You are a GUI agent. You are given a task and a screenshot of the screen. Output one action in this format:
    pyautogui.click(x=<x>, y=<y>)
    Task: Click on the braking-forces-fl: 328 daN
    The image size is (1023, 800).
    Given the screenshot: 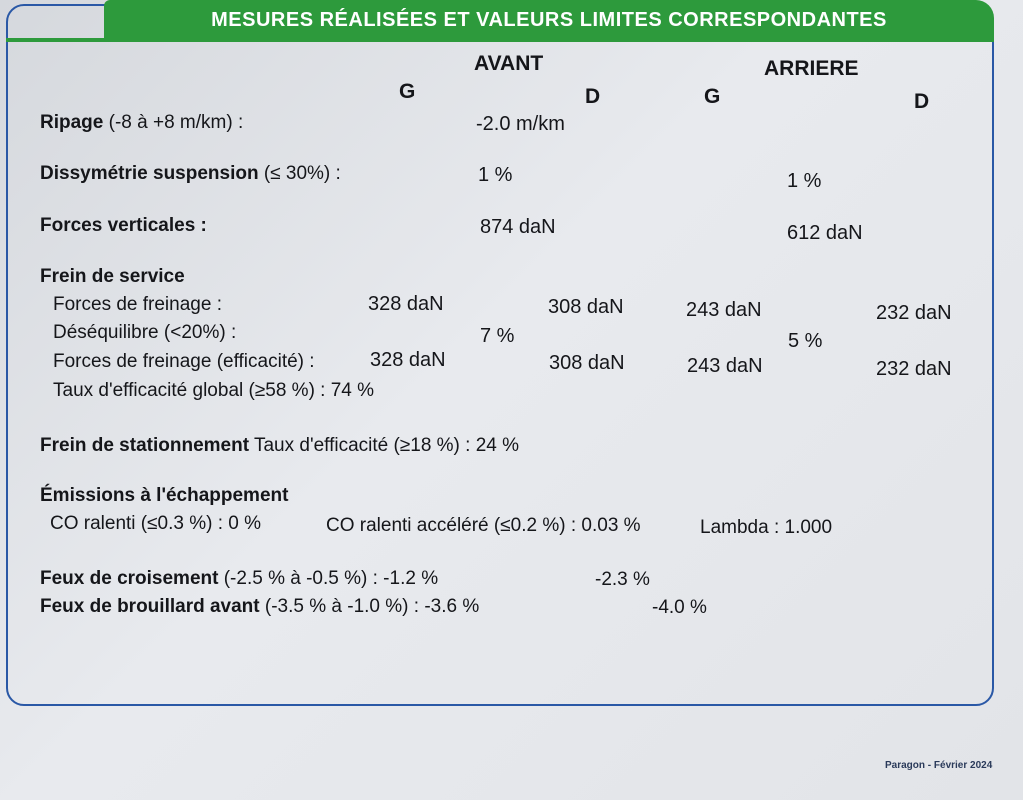 What is the action you would take?
    pyautogui.click(x=406, y=304)
    